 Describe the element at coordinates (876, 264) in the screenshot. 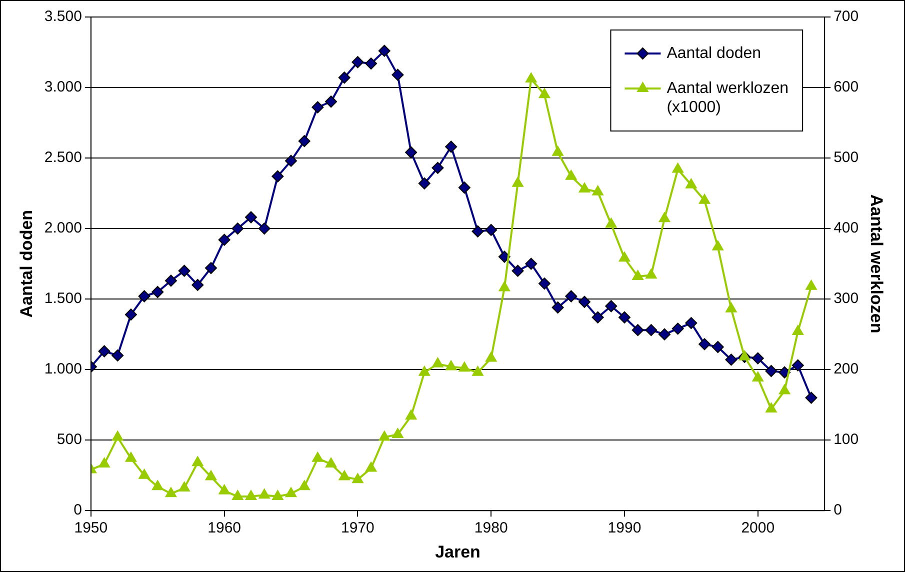

I see `y2-axis-title: Aantal werklozen` at that location.